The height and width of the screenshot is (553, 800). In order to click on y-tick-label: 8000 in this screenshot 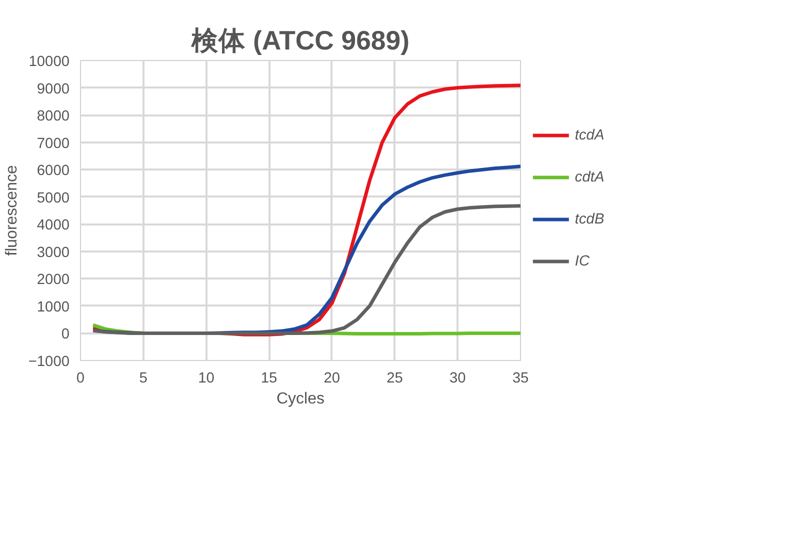, I will do `click(53, 116)`.